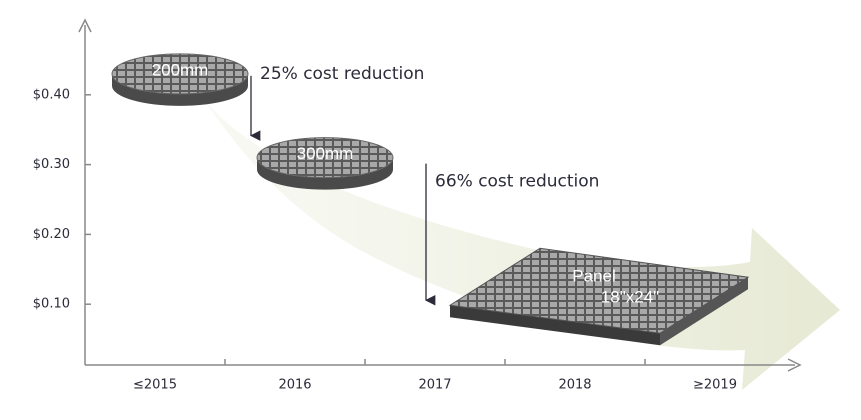  Describe the element at coordinates (85, 25) in the screenshot. I see `y-axis-arrow` at that location.